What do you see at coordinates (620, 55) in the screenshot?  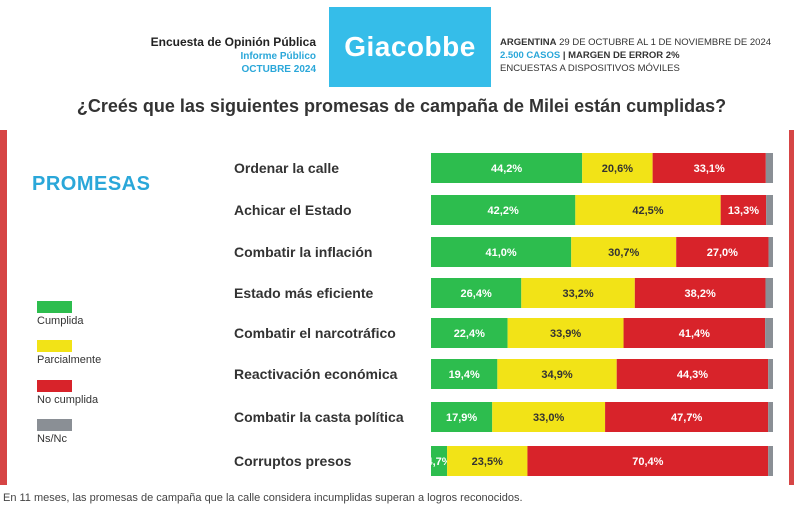 I see `meta-margin: | MARGEN DE ERROR 2%` at bounding box center [620, 55].